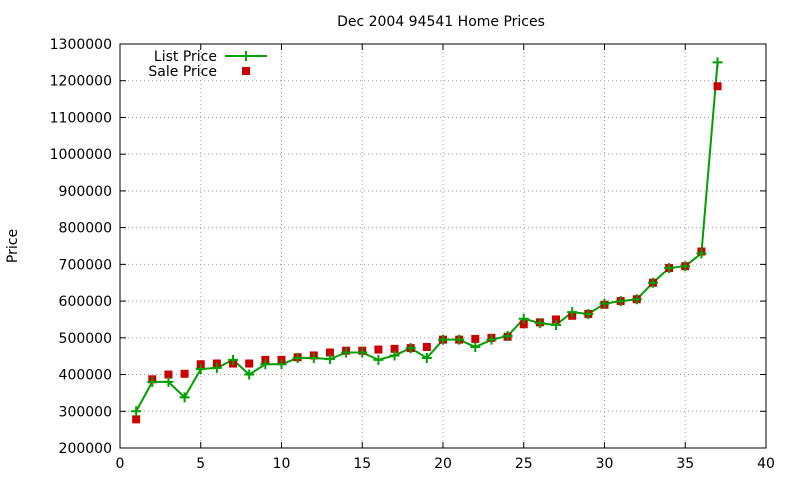  Describe the element at coordinates (120, 464) in the screenshot. I see `x-tick-label: 0` at that location.